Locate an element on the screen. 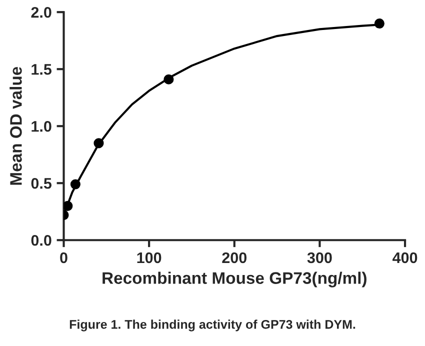  y-tick-label: 1.5 is located at coordinates (42, 69).